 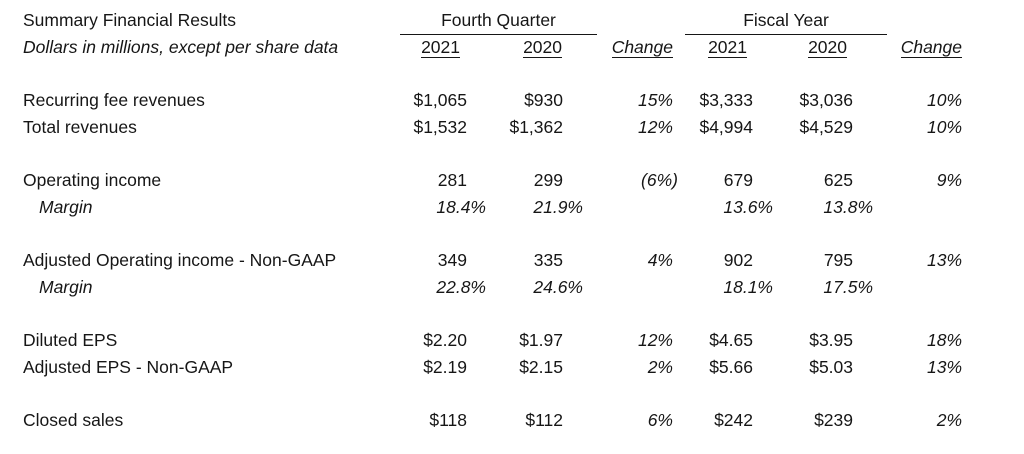 I want to click on value-cell: $1,362, so click(x=536, y=127).